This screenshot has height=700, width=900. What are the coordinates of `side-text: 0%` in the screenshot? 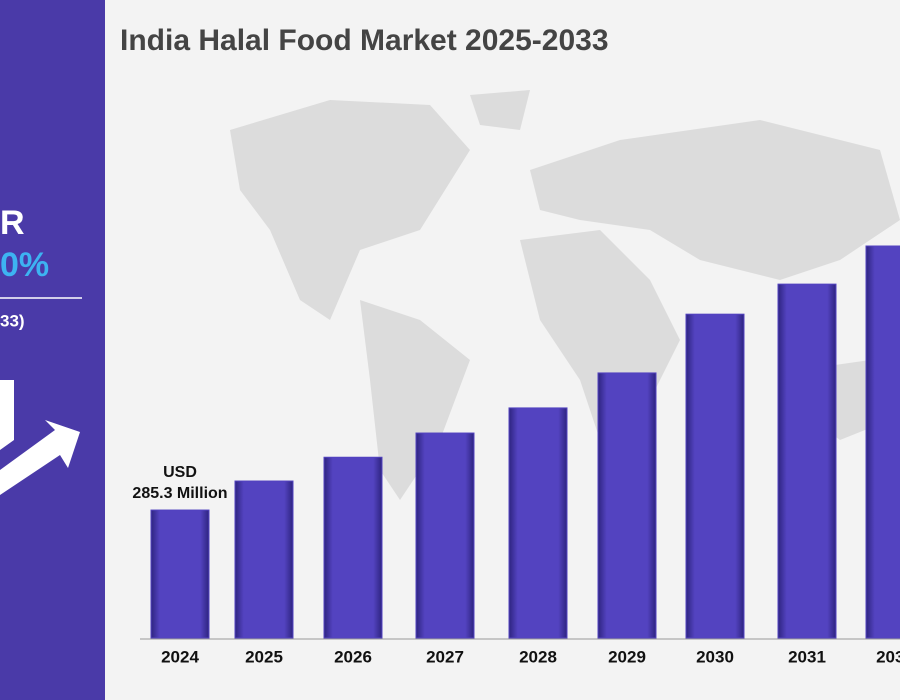 It's located at (24, 265).